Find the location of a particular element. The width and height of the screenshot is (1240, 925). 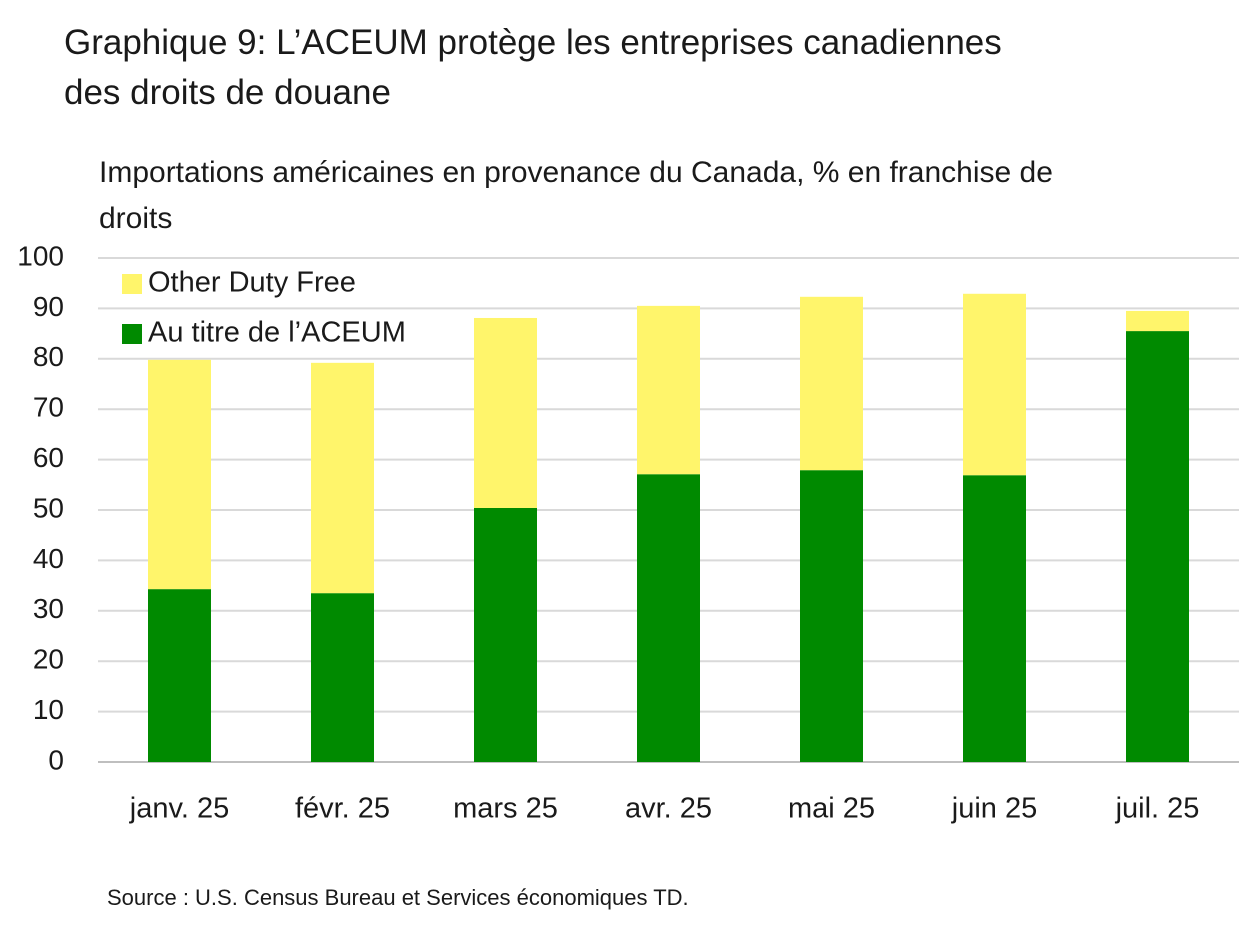

x-tick-label: juil. 25 is located at coordinates (1157, 809).